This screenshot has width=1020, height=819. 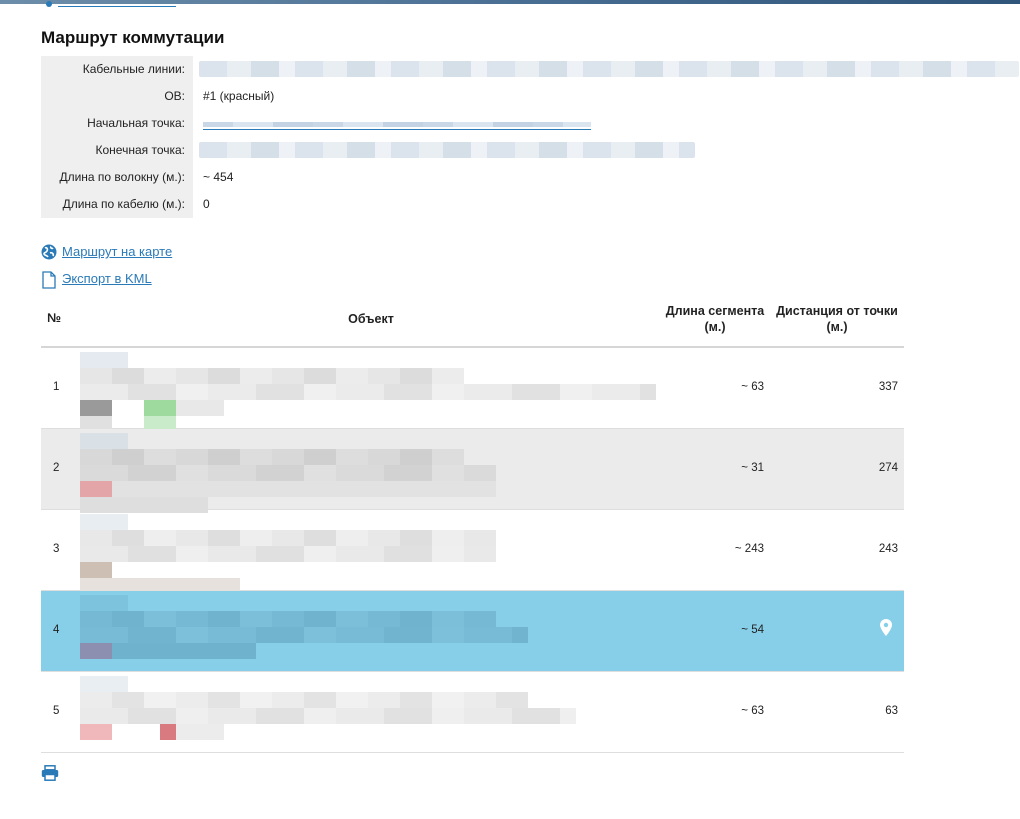 I want to click on print-icon, so click(x=50, y=773).